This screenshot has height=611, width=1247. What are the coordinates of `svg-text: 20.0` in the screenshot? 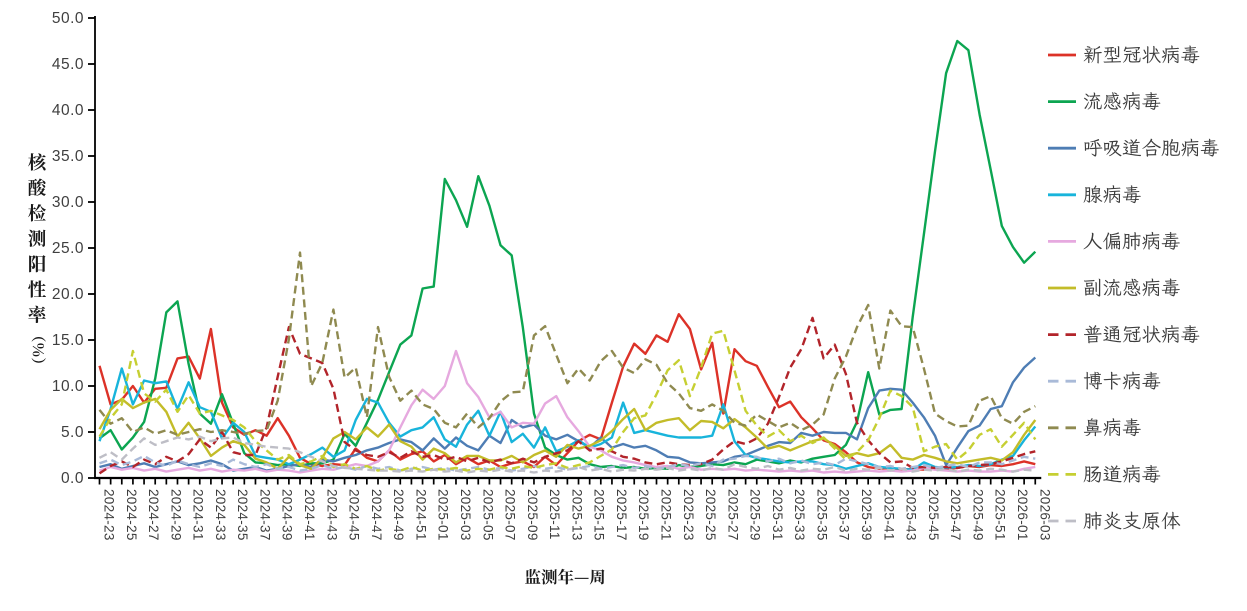 It's located at (68, 294).